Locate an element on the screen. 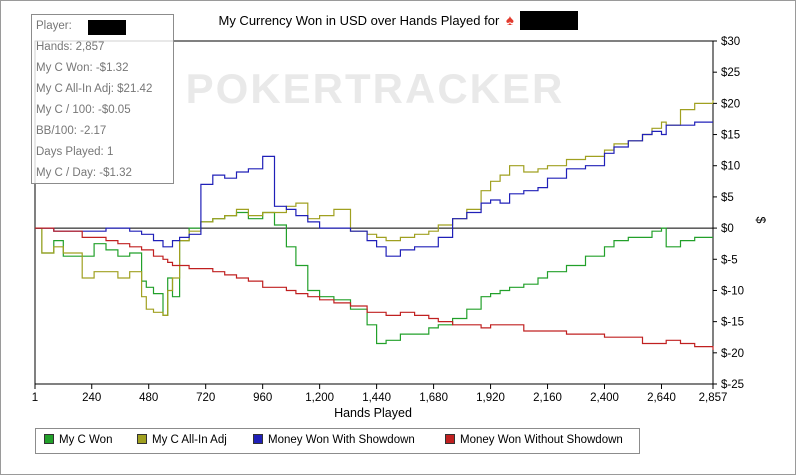 The height and width of the screenshot is (475, 796). legend-item-c-won: My C Won is located at coordinates (78, 439).